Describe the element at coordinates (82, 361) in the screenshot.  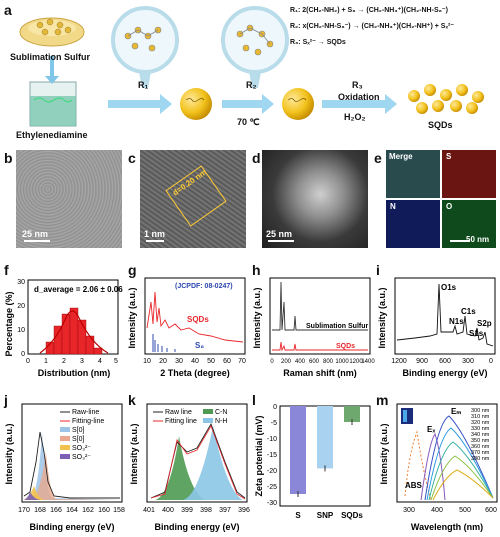
I see `svg-text: 3` at that location.